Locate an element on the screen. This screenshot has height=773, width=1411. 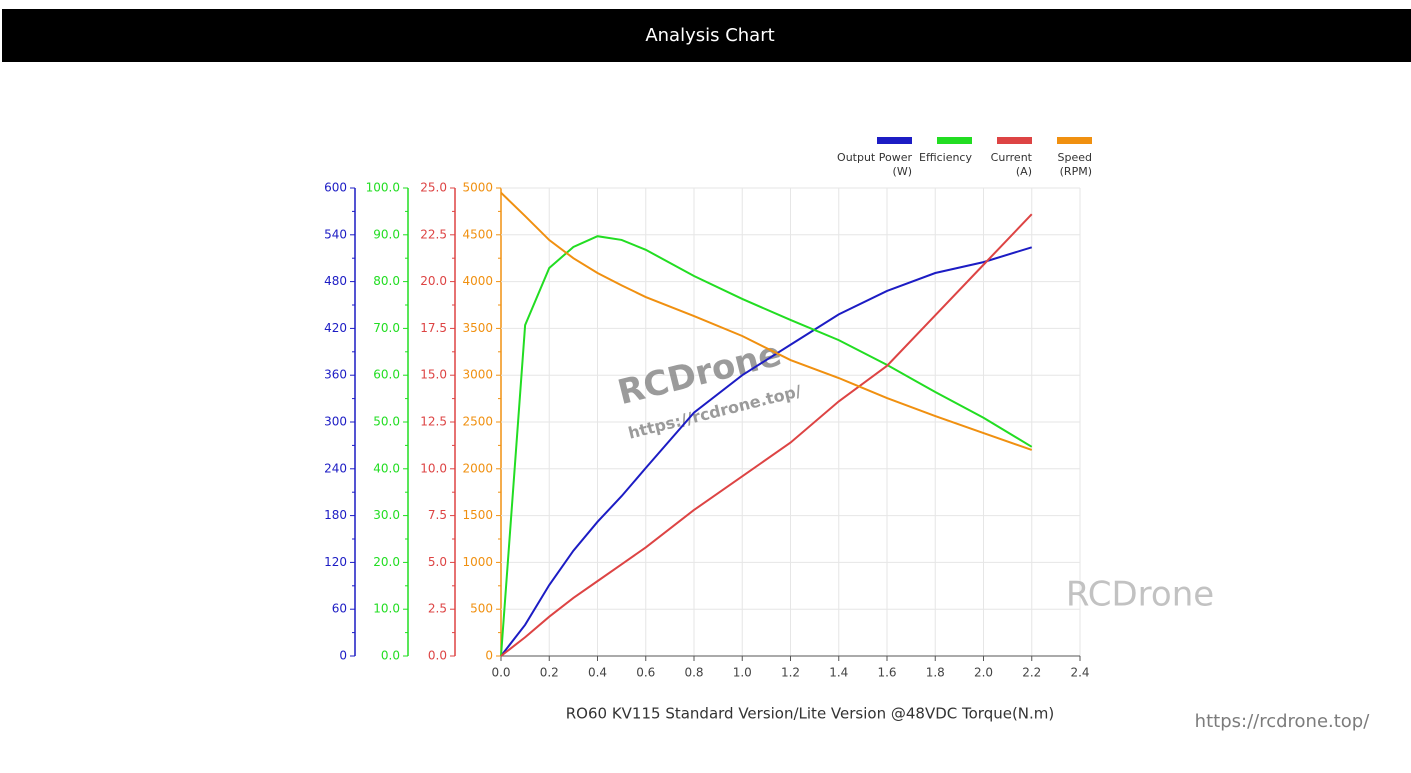
y-tick-label: 30.0 is located at coordinates (386, 515).